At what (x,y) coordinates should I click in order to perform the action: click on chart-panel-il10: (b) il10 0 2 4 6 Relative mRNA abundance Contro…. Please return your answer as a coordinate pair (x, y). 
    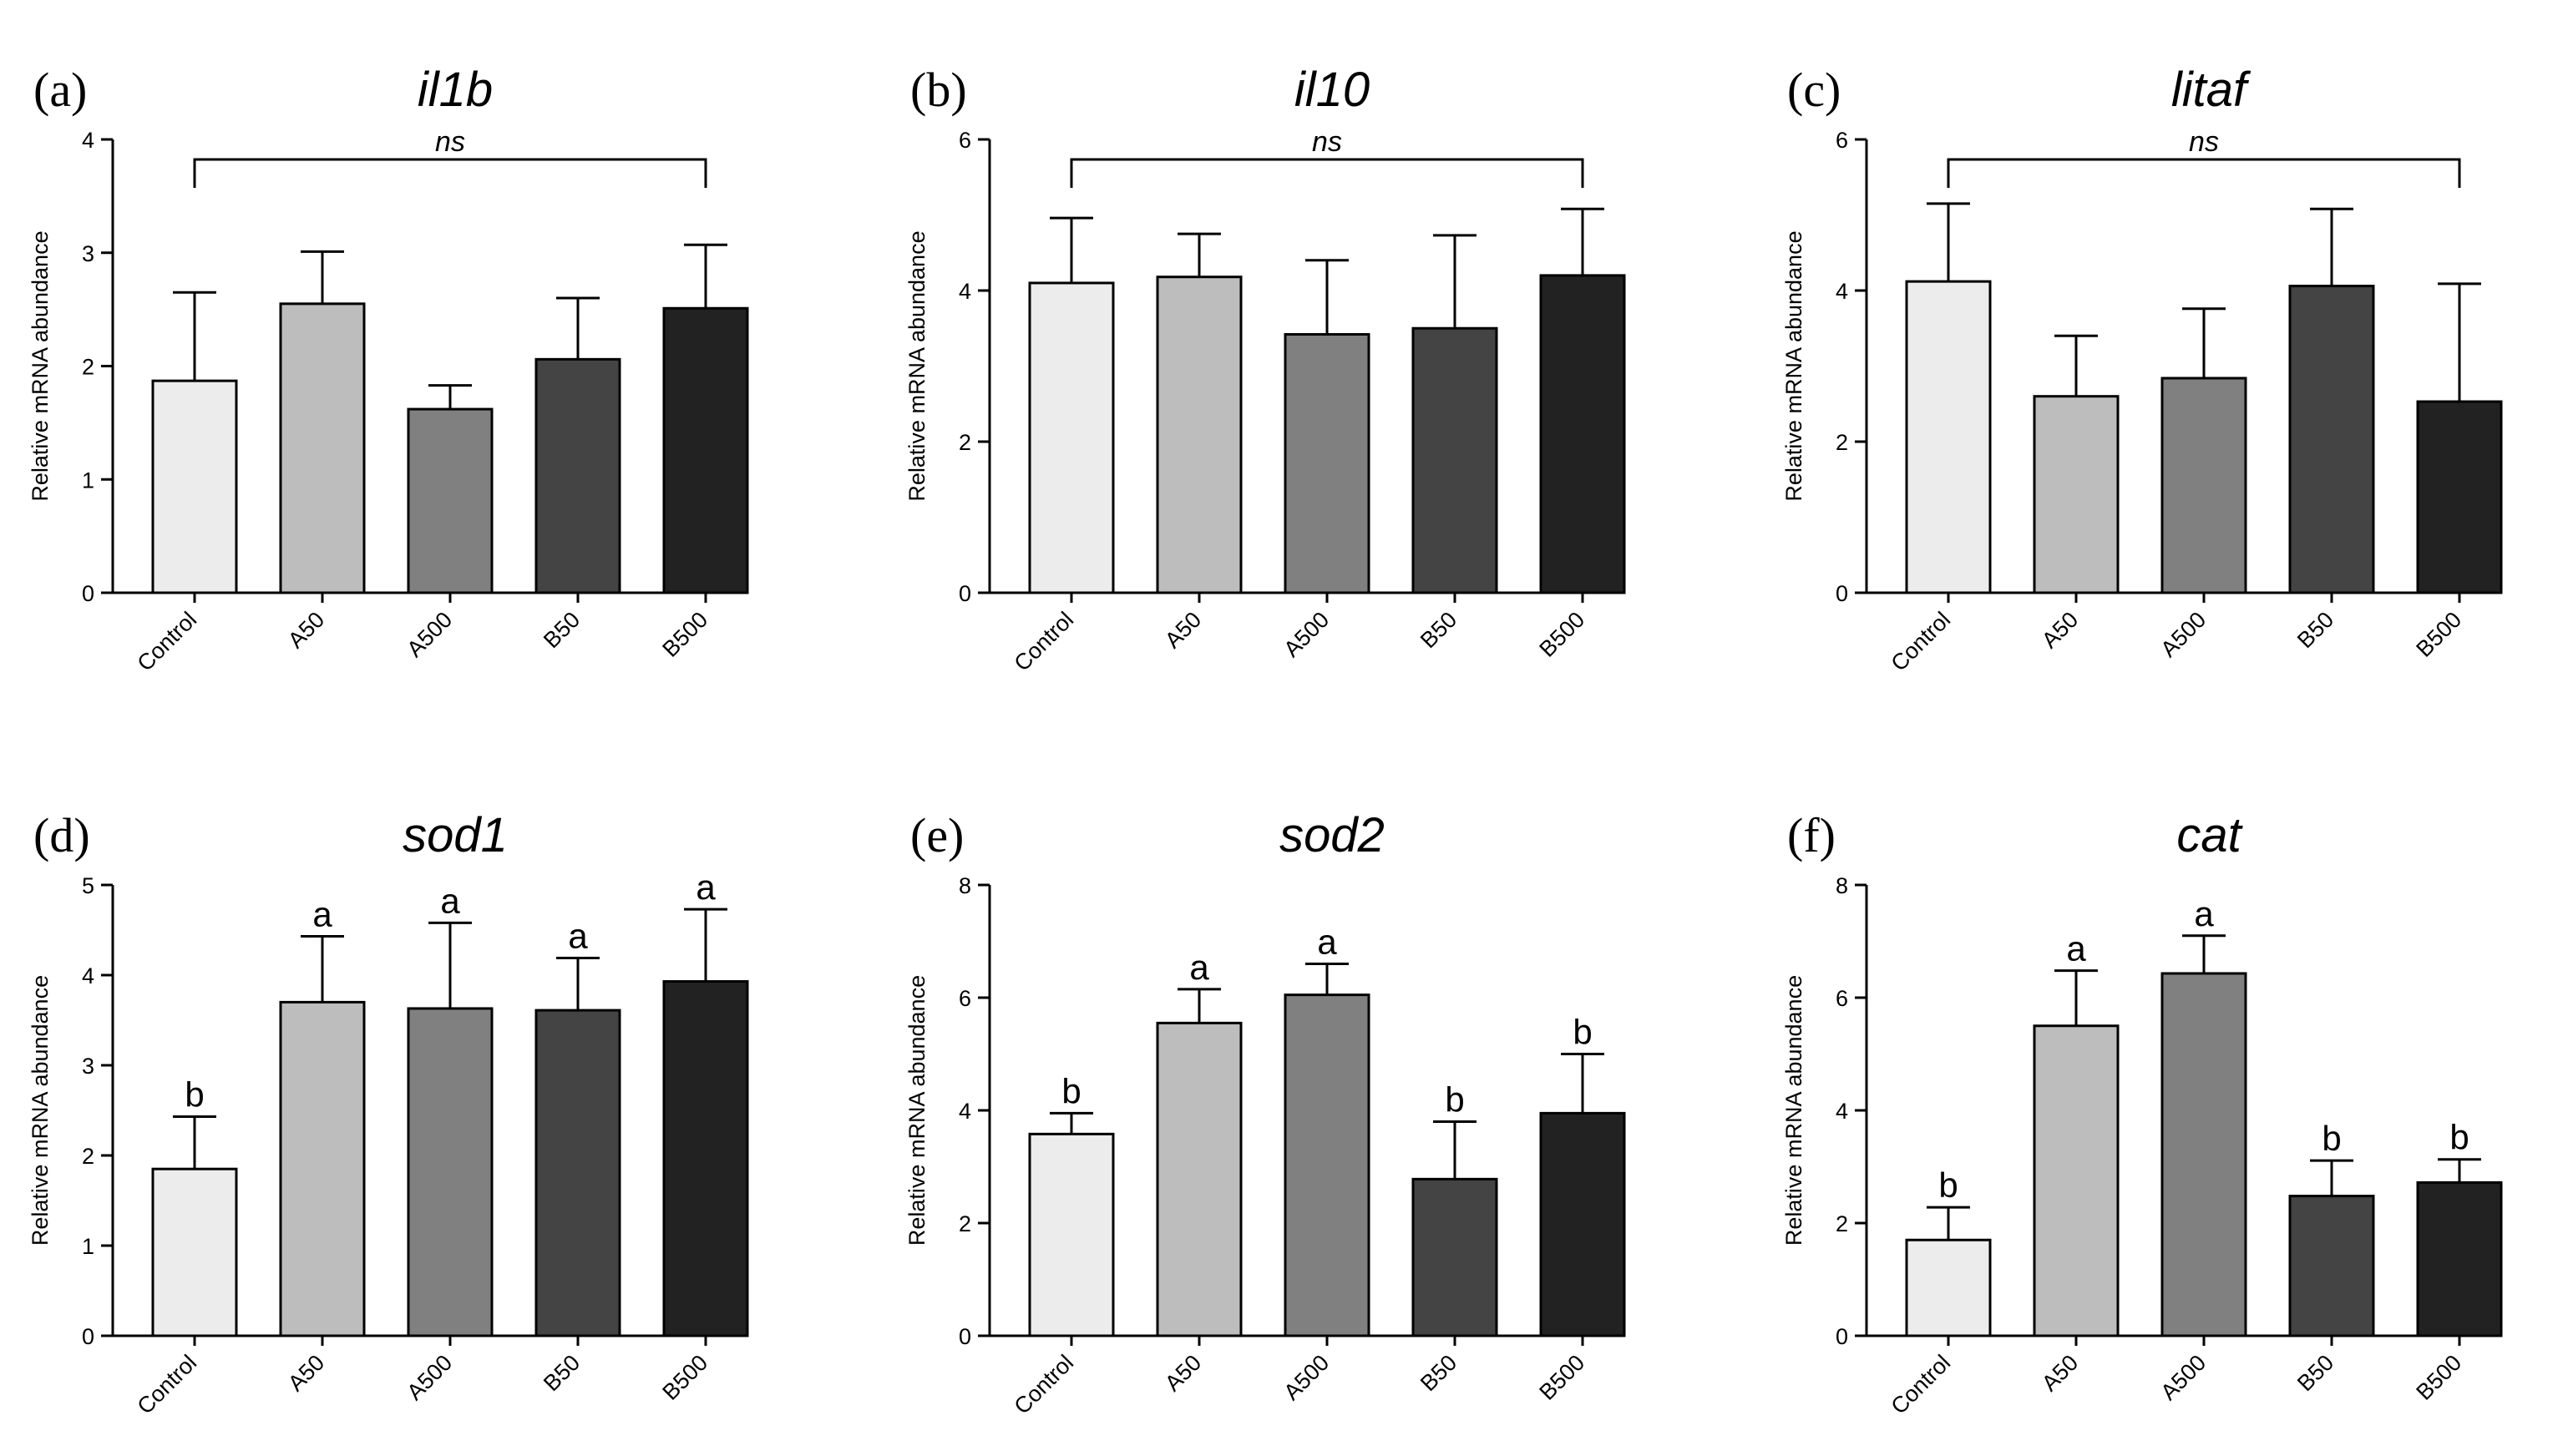
    Looking at the image, I should click on (1265, 369).